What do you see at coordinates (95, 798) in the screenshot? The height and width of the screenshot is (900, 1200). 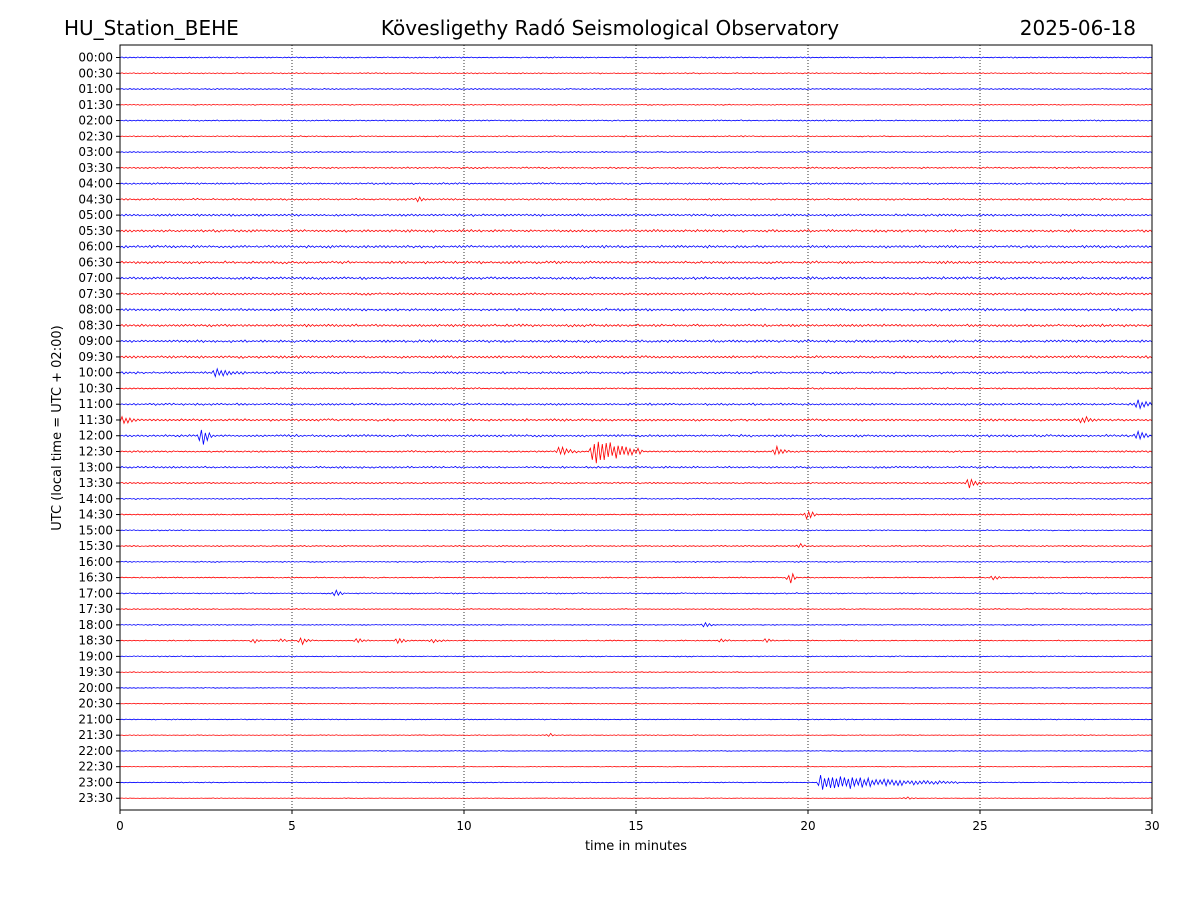 I see `y-tick-label: 23:30` at bounding box center [95, 798].